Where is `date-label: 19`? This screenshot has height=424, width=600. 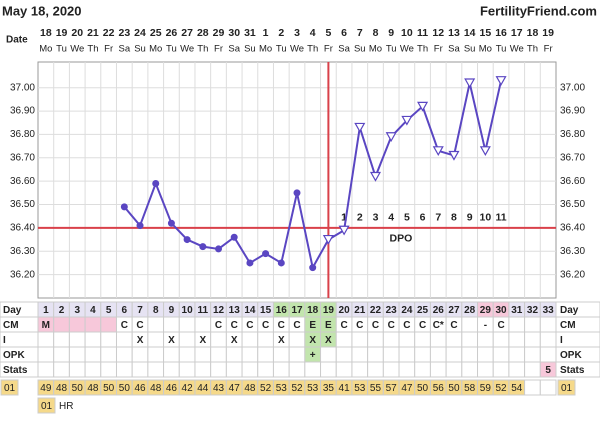 date-label: 19 is located at coordinates (62, 33).